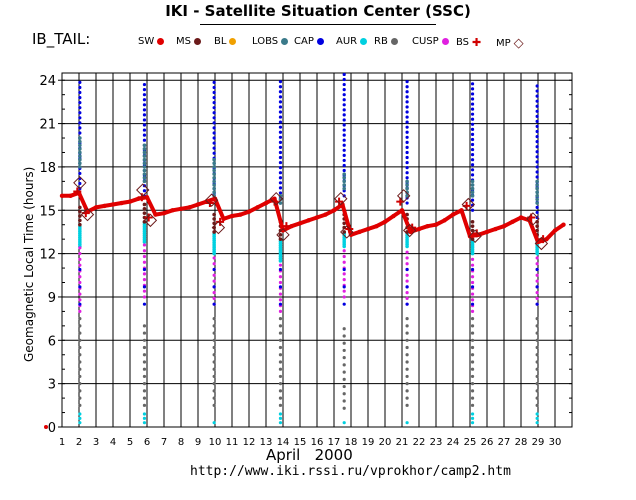 This screenshot has width=636, height=500. What do you see at coordinates (52, 385) in the screenshot?
I see `y-tick-label: 3` at bounding box center [52, 385].